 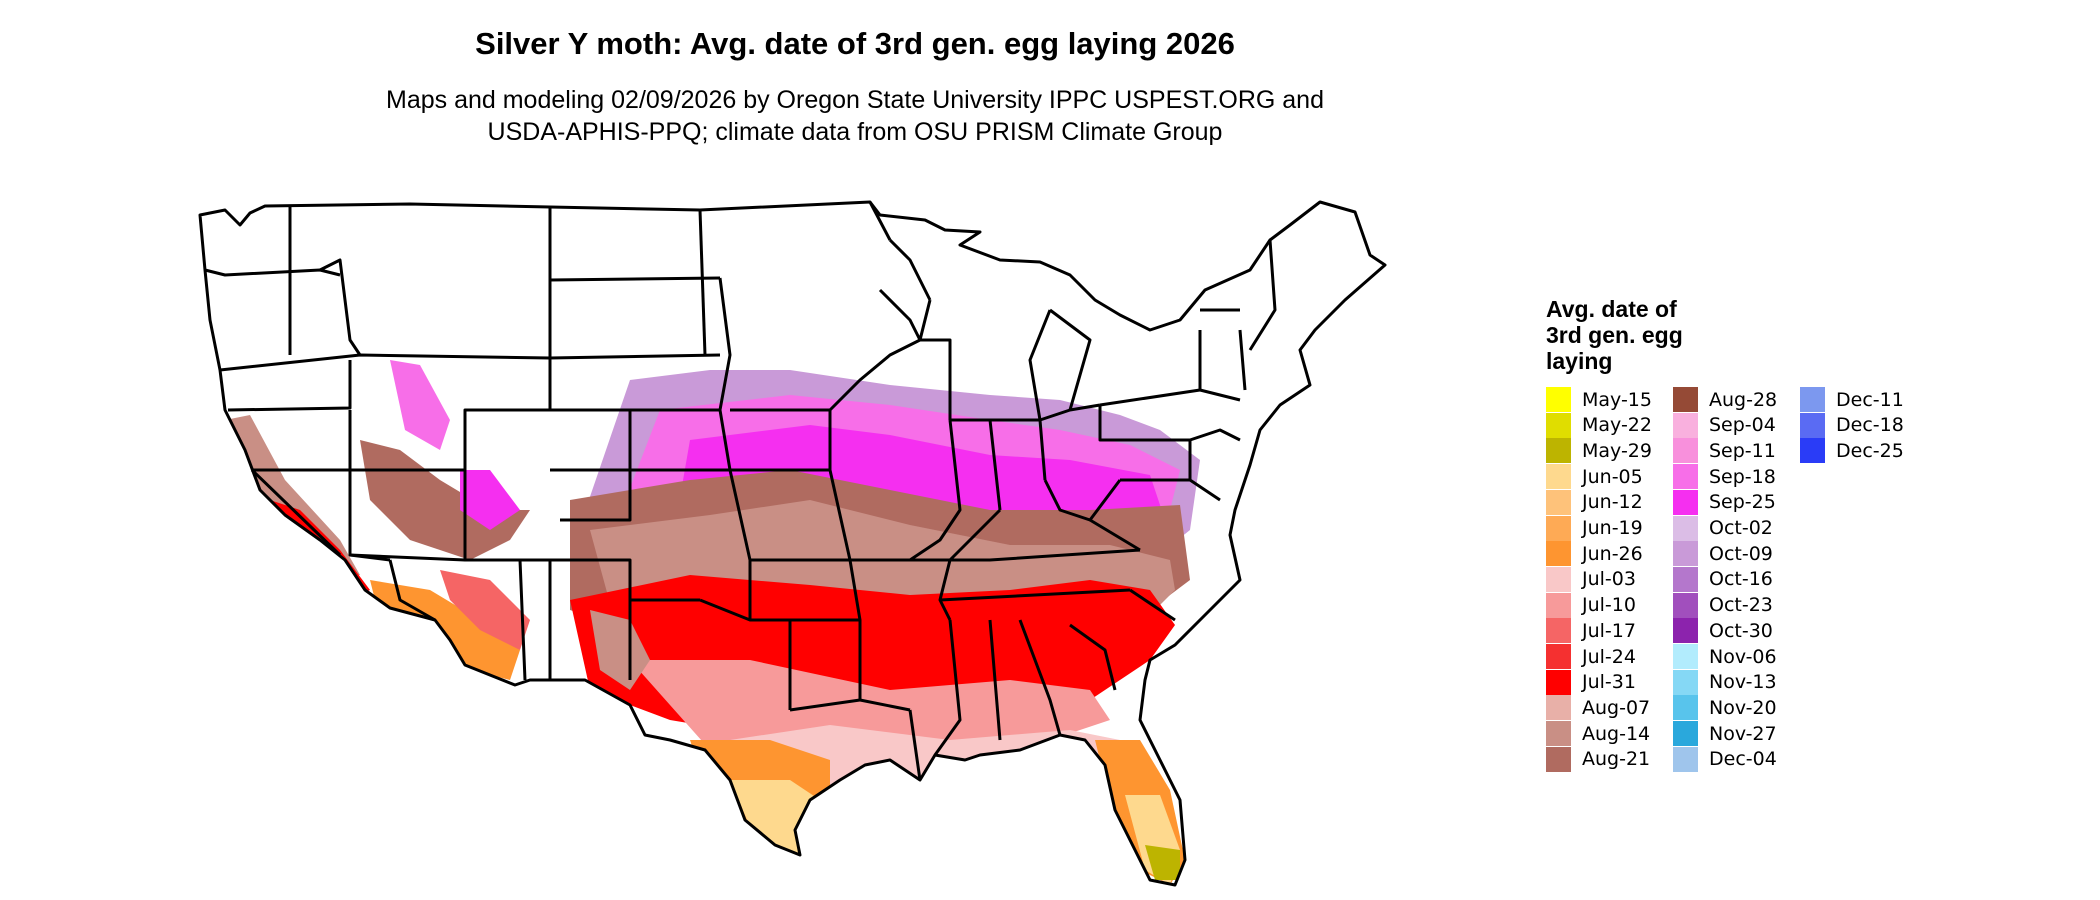 I want to click on legend-item-dec-11: Dec-11, so click(x=1852, y=399).